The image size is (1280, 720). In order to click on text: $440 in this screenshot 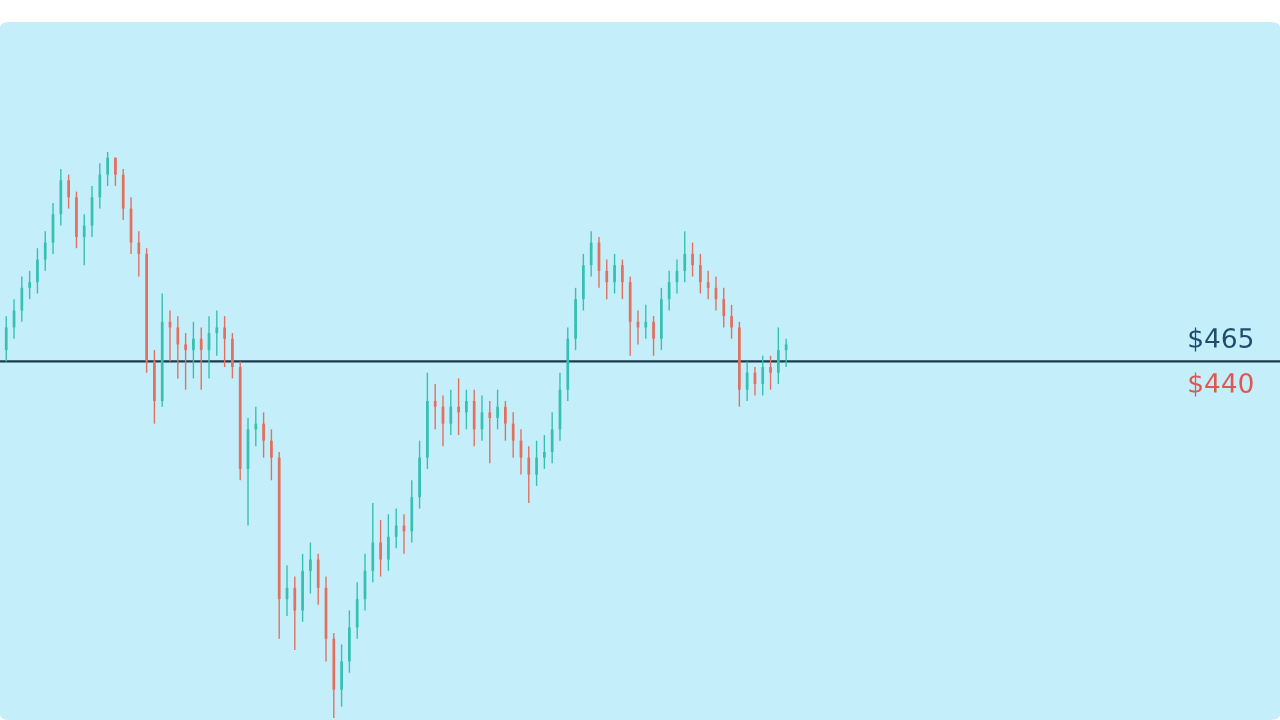, I will do `click(1221, 384)`.